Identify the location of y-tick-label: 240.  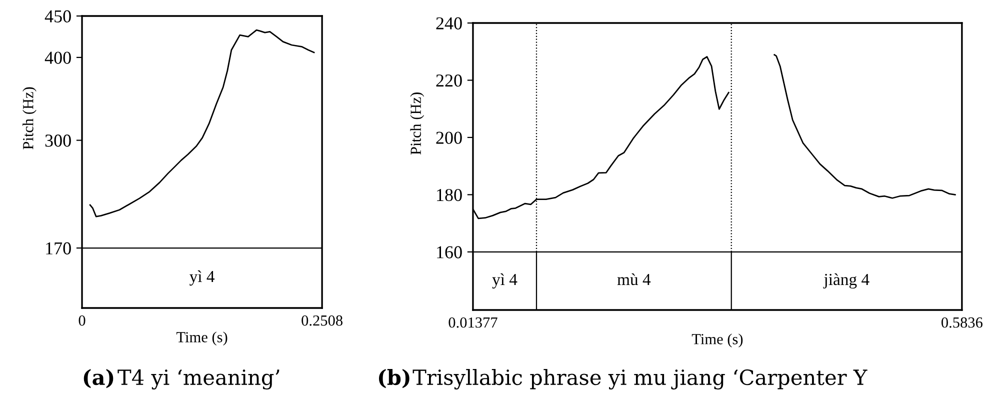
(449, 23).